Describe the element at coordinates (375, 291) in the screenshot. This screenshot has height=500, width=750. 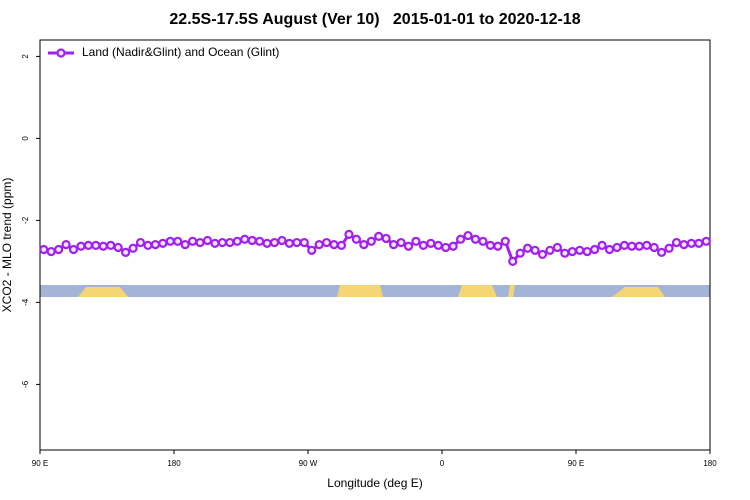
I see `land-ocean-strip` at that location.